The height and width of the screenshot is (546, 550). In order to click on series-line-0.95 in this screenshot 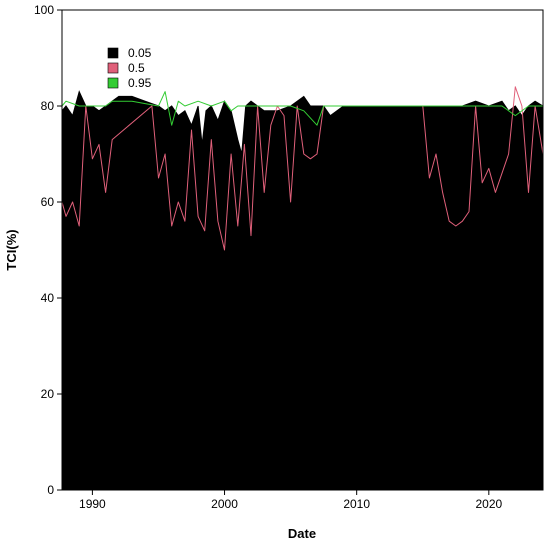, I will do `click(302, 108)`.